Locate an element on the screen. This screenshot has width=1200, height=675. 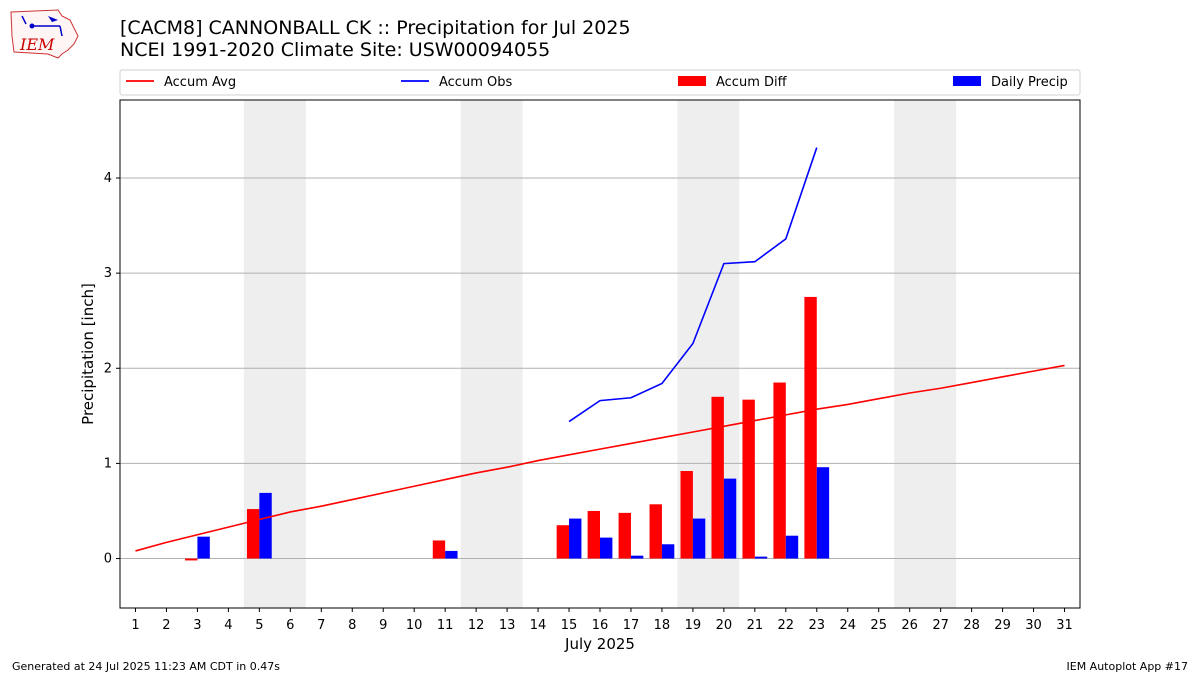
legend-accum-diff-swatch is located at coordinates (692, 81).